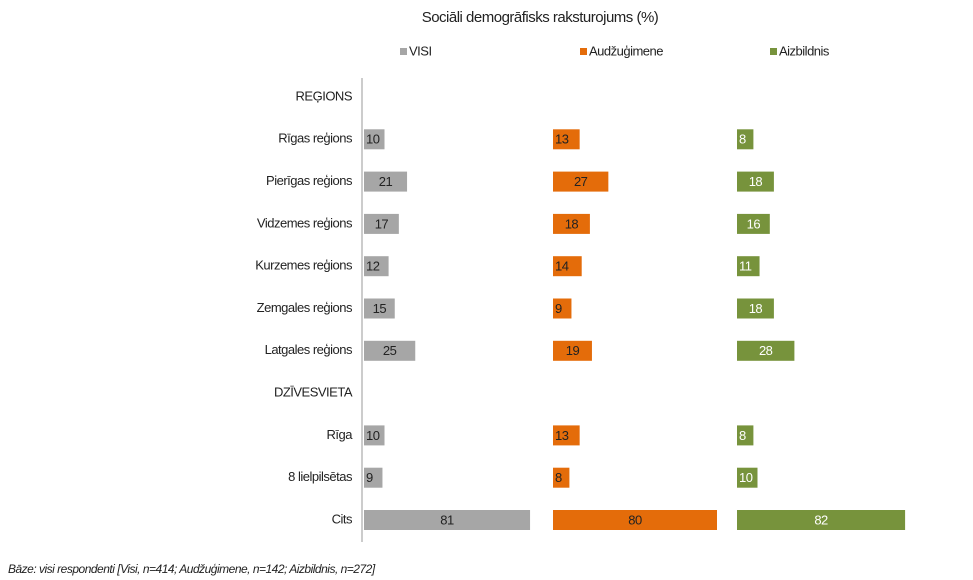 The height and width of the screenshot is (580, 973). Describe the element at coordinates (309, 349) in the screenshot. I see `category-label: Latgales reģions` at that location.